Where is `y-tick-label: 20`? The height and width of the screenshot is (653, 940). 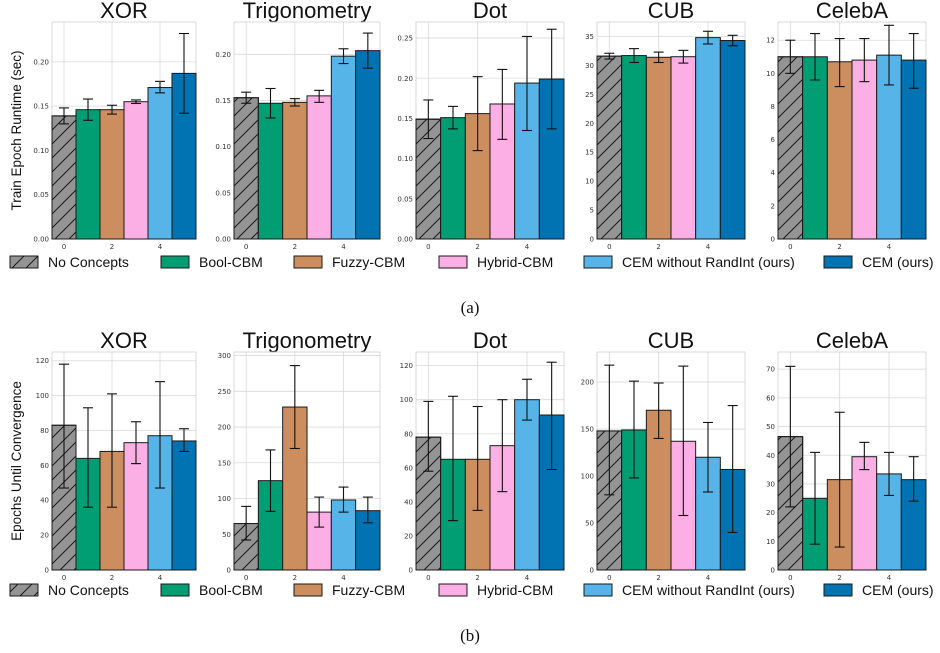
y-tick-label: 20 is located at coordinates (770, 513).